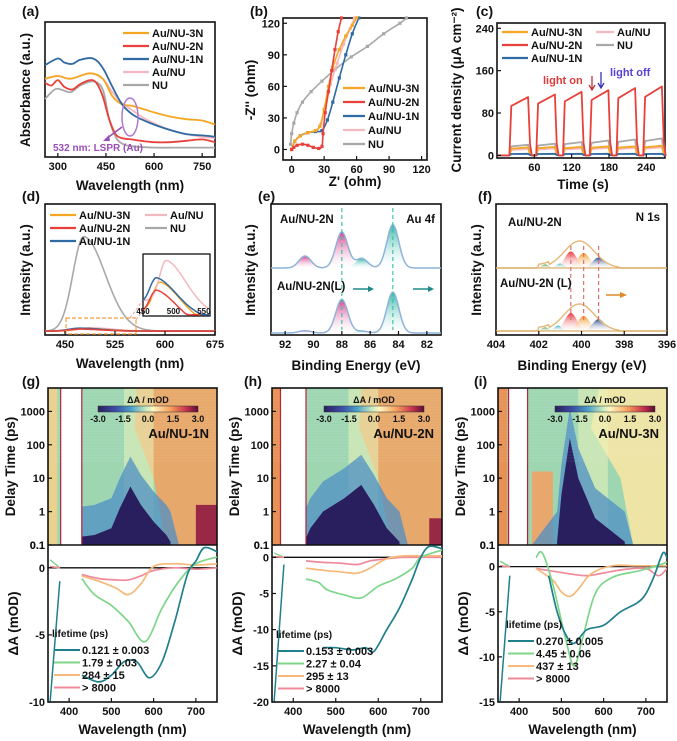  I want to click on y-bottom-tick-label: 0, so click(492, 568).